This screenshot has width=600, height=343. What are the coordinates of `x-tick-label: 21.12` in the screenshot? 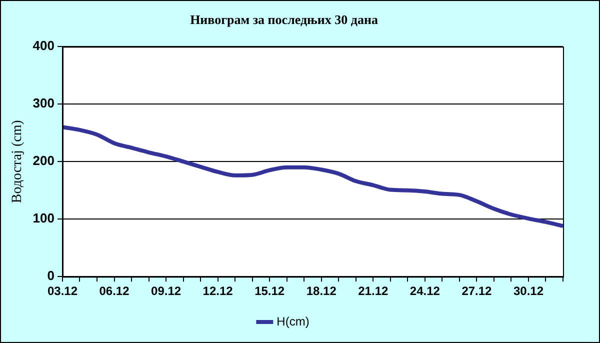 It's located at (373, 291).